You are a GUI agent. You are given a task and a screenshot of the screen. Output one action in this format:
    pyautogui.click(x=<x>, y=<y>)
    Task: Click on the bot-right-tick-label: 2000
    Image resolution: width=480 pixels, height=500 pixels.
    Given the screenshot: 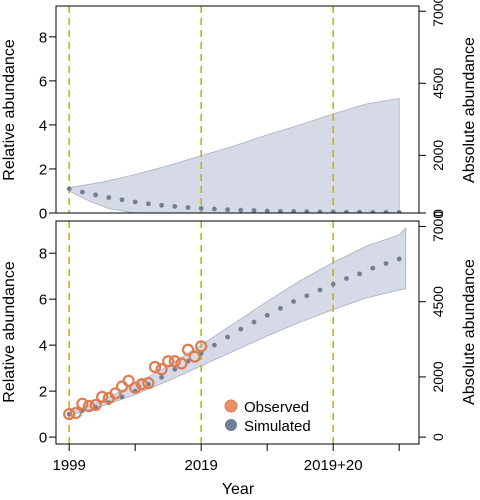 What is the action you would take?
    pyautogui.click(x=438, y=376)
    